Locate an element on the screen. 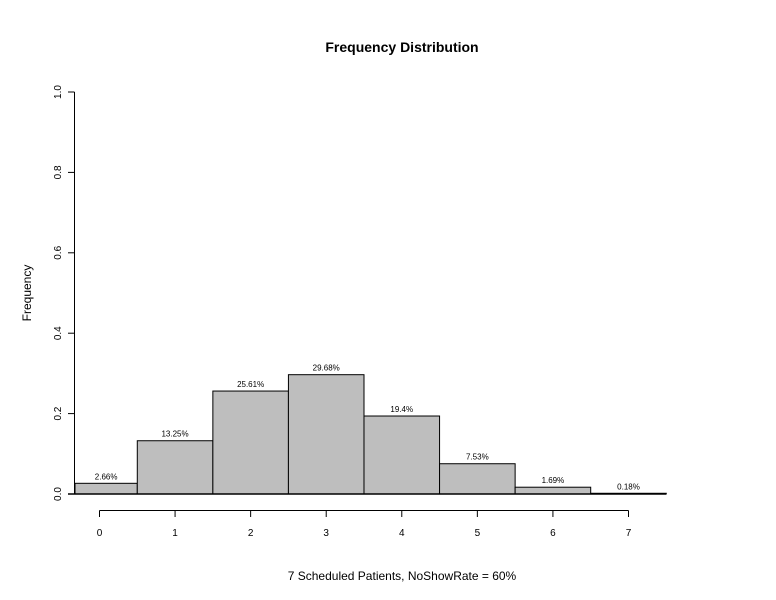 The image size is (776, 600). y-axis-label: Frequency is located at coordinates (27, 293).